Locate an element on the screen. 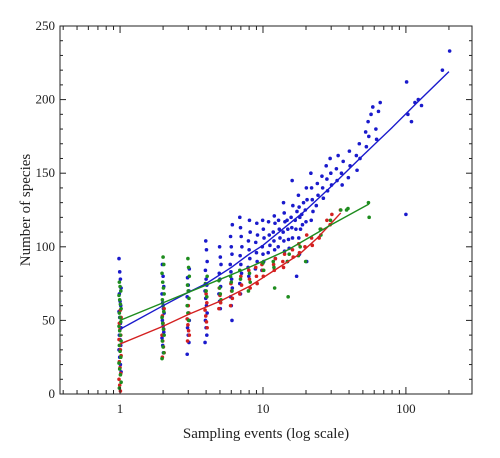 Image resolution: width=500 pixels, height=458 pixels. x-tick-label: 10 is located at coordinates (262, 408).